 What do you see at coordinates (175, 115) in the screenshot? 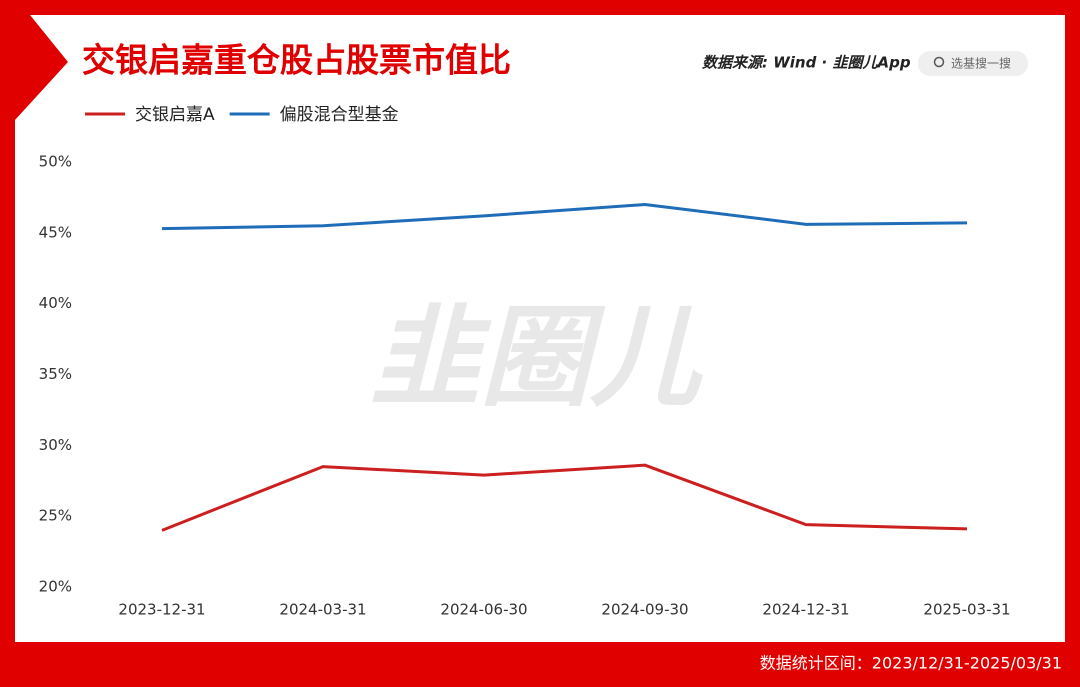
I see `legend-label: 交银启嘉A` at bounding box center [175, 115].